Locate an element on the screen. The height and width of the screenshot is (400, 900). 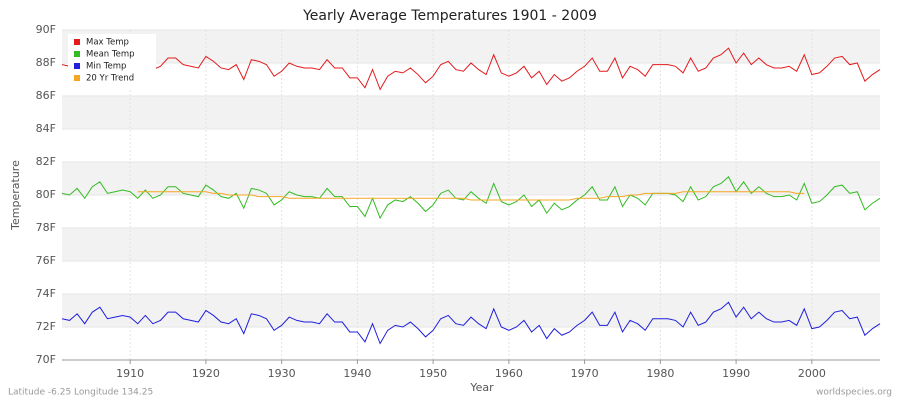
y-tick-label: 70F is located at coordinates (46, 359).